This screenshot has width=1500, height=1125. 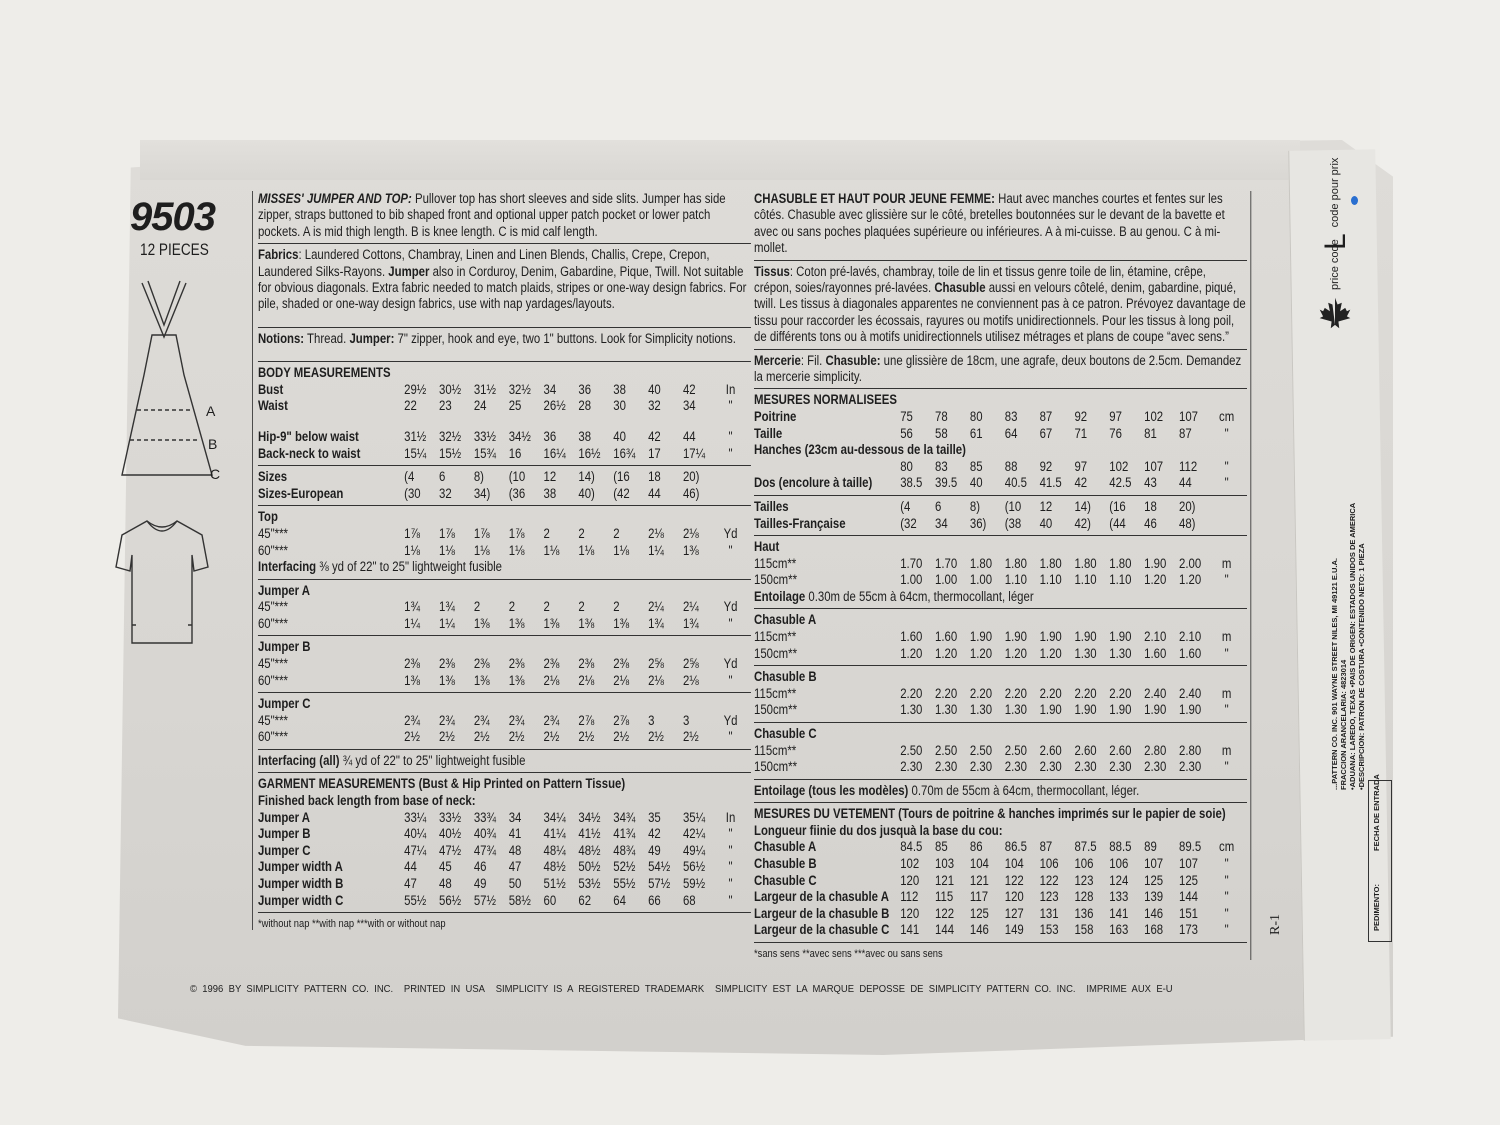 What do you see at coordinates (300, 900) in the screenshot?
I see `row-label: Jumper width C` at bounding box center [300, 900].